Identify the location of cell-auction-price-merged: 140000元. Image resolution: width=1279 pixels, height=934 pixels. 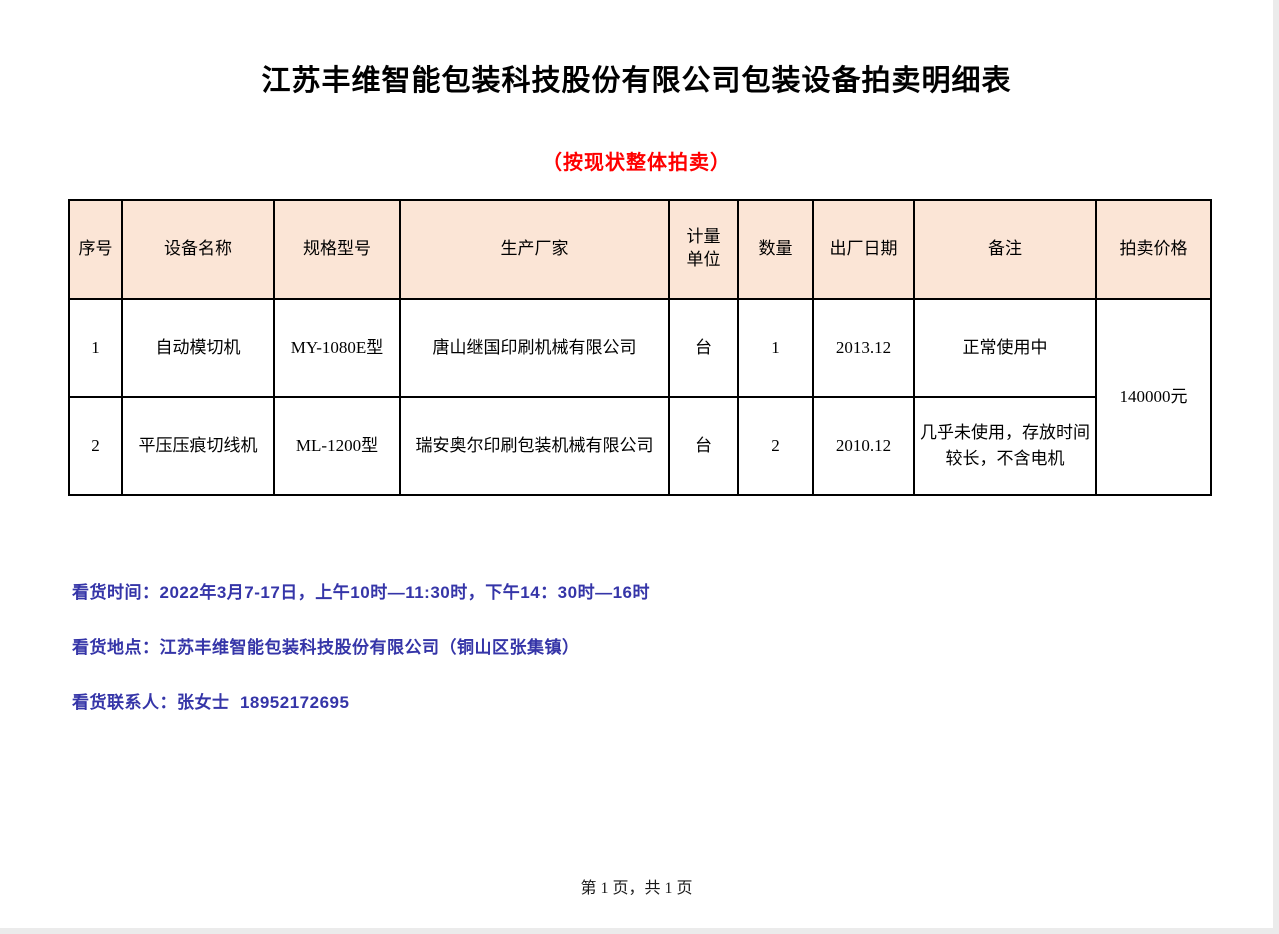
(1153, 397).